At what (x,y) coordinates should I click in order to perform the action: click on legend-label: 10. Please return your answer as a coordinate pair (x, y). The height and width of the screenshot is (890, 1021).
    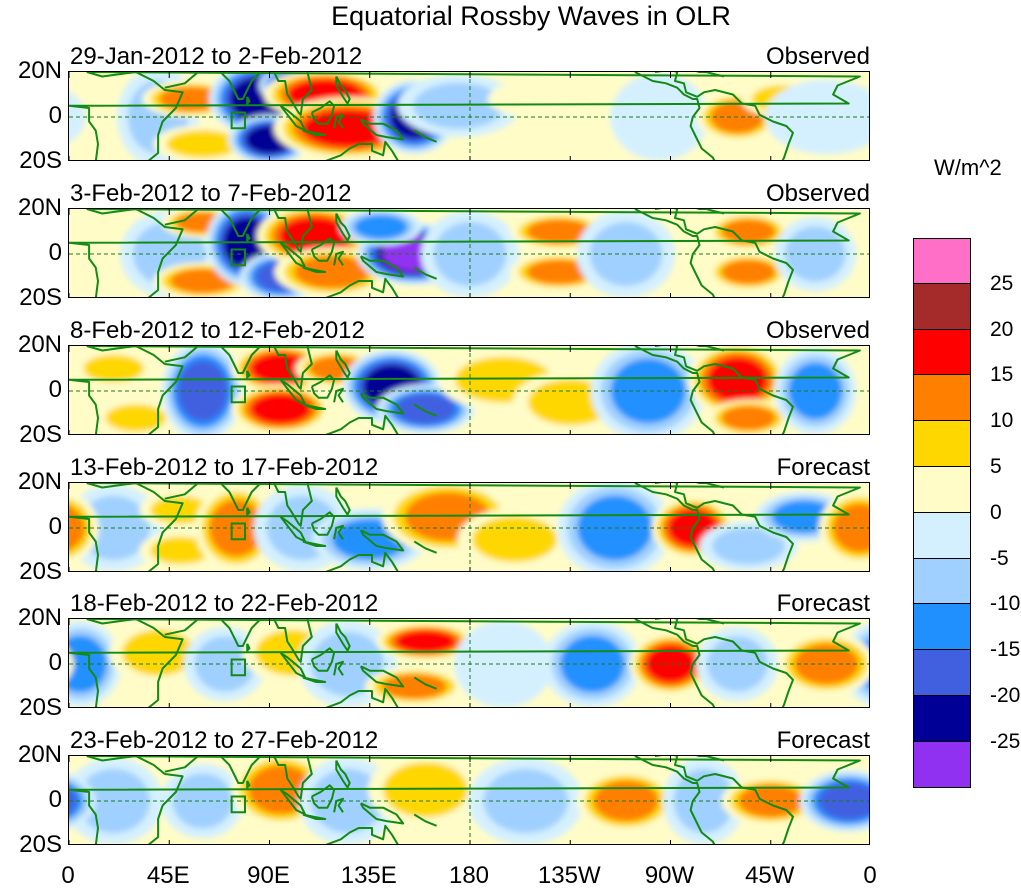
    Looking at the image, I should click on (1002, 421).